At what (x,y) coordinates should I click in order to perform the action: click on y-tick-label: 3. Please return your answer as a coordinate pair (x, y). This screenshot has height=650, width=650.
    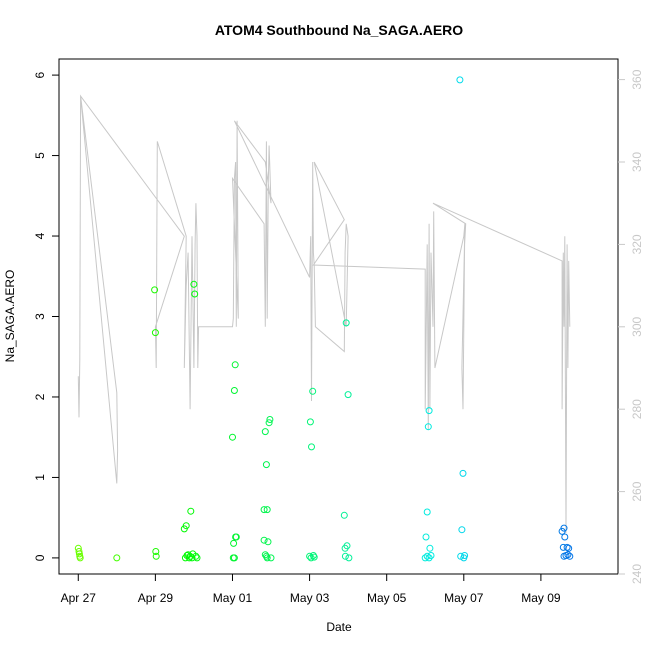
    Looking at the image, I should click on (40, 316).